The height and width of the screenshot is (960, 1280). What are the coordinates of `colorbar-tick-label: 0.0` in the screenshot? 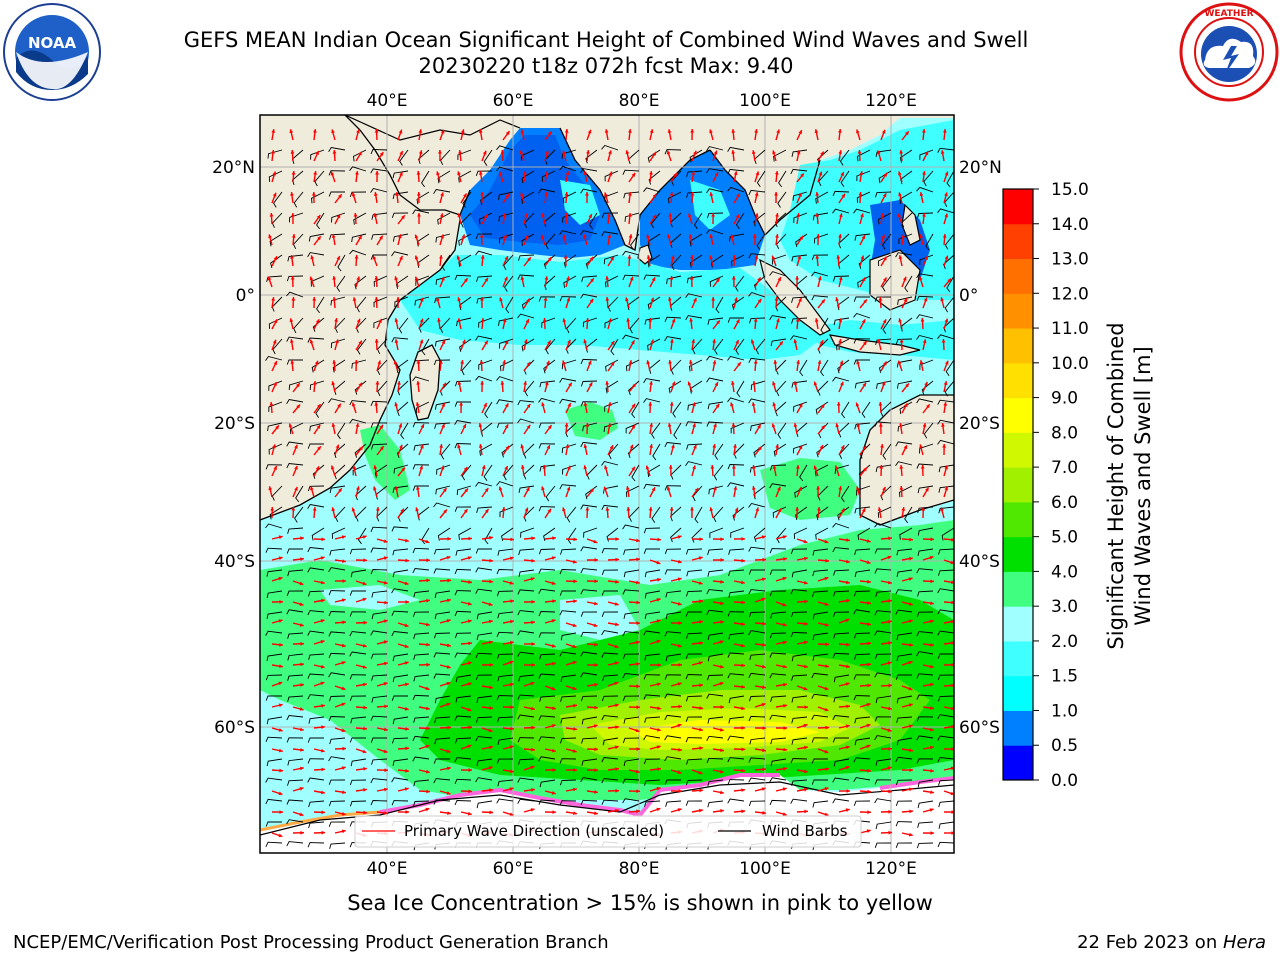 It's located at (1064, 781).